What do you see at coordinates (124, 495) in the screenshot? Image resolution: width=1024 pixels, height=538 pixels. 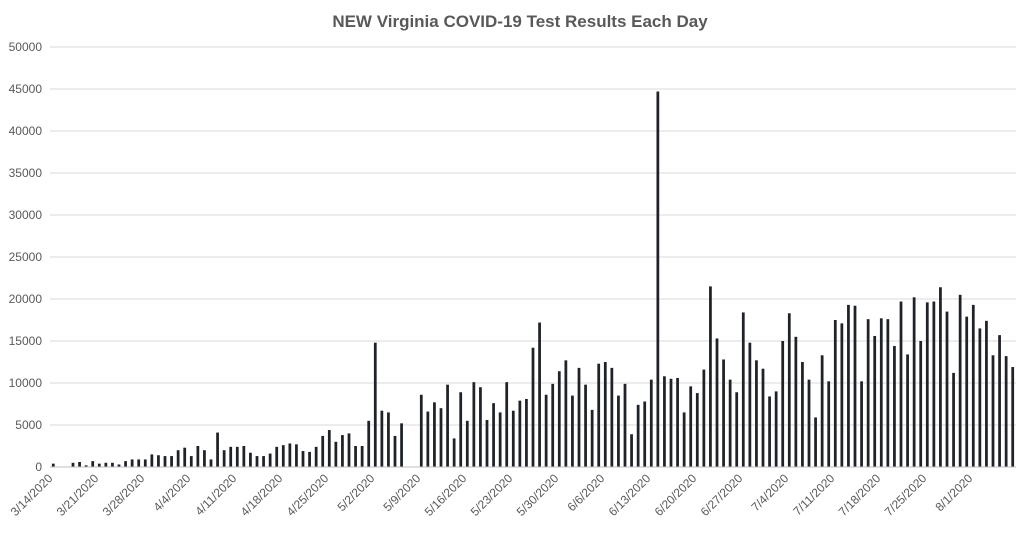 I see `x-tick-label: 3/28/2020` at bounding box center [124, 495].